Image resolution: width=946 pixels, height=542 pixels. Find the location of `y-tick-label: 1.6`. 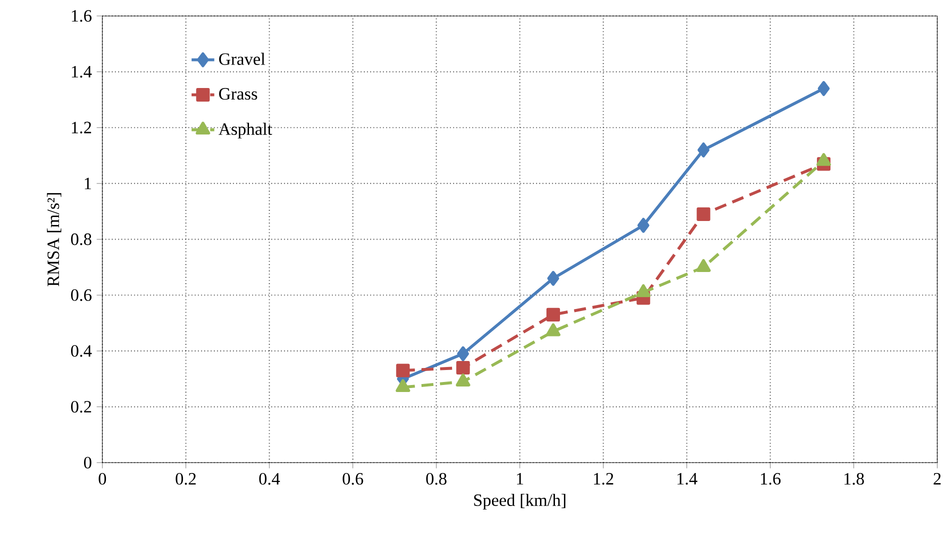

y-tick-label: 1.6 is located at coordinates (82, 16).